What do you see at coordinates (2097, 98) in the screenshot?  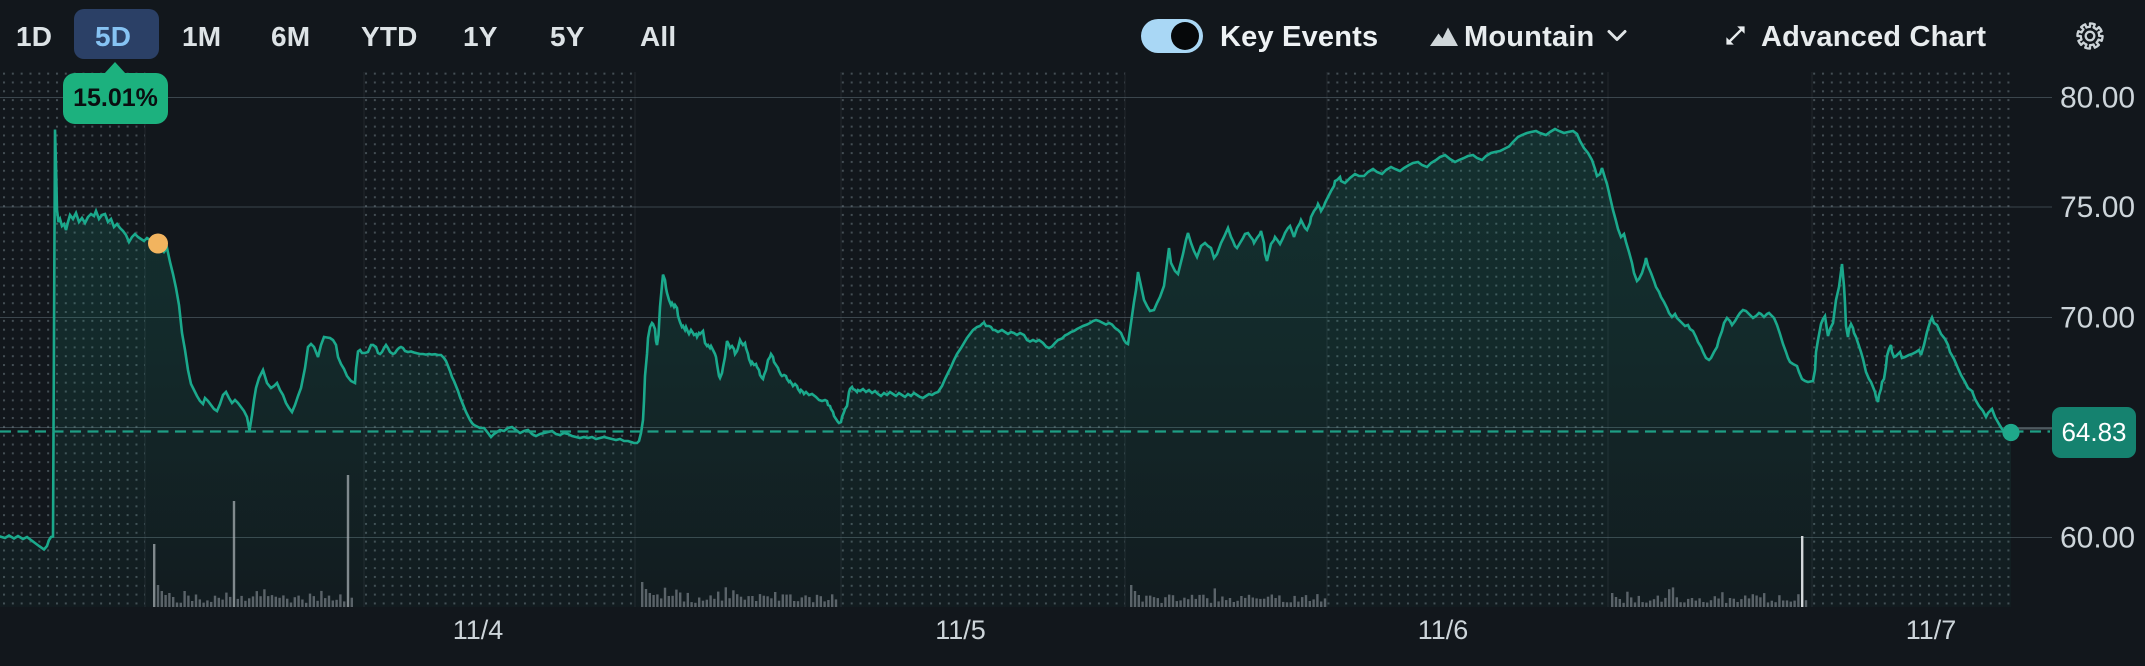 I see `svg-text: 80.00` at bounding box center [2097, 98].